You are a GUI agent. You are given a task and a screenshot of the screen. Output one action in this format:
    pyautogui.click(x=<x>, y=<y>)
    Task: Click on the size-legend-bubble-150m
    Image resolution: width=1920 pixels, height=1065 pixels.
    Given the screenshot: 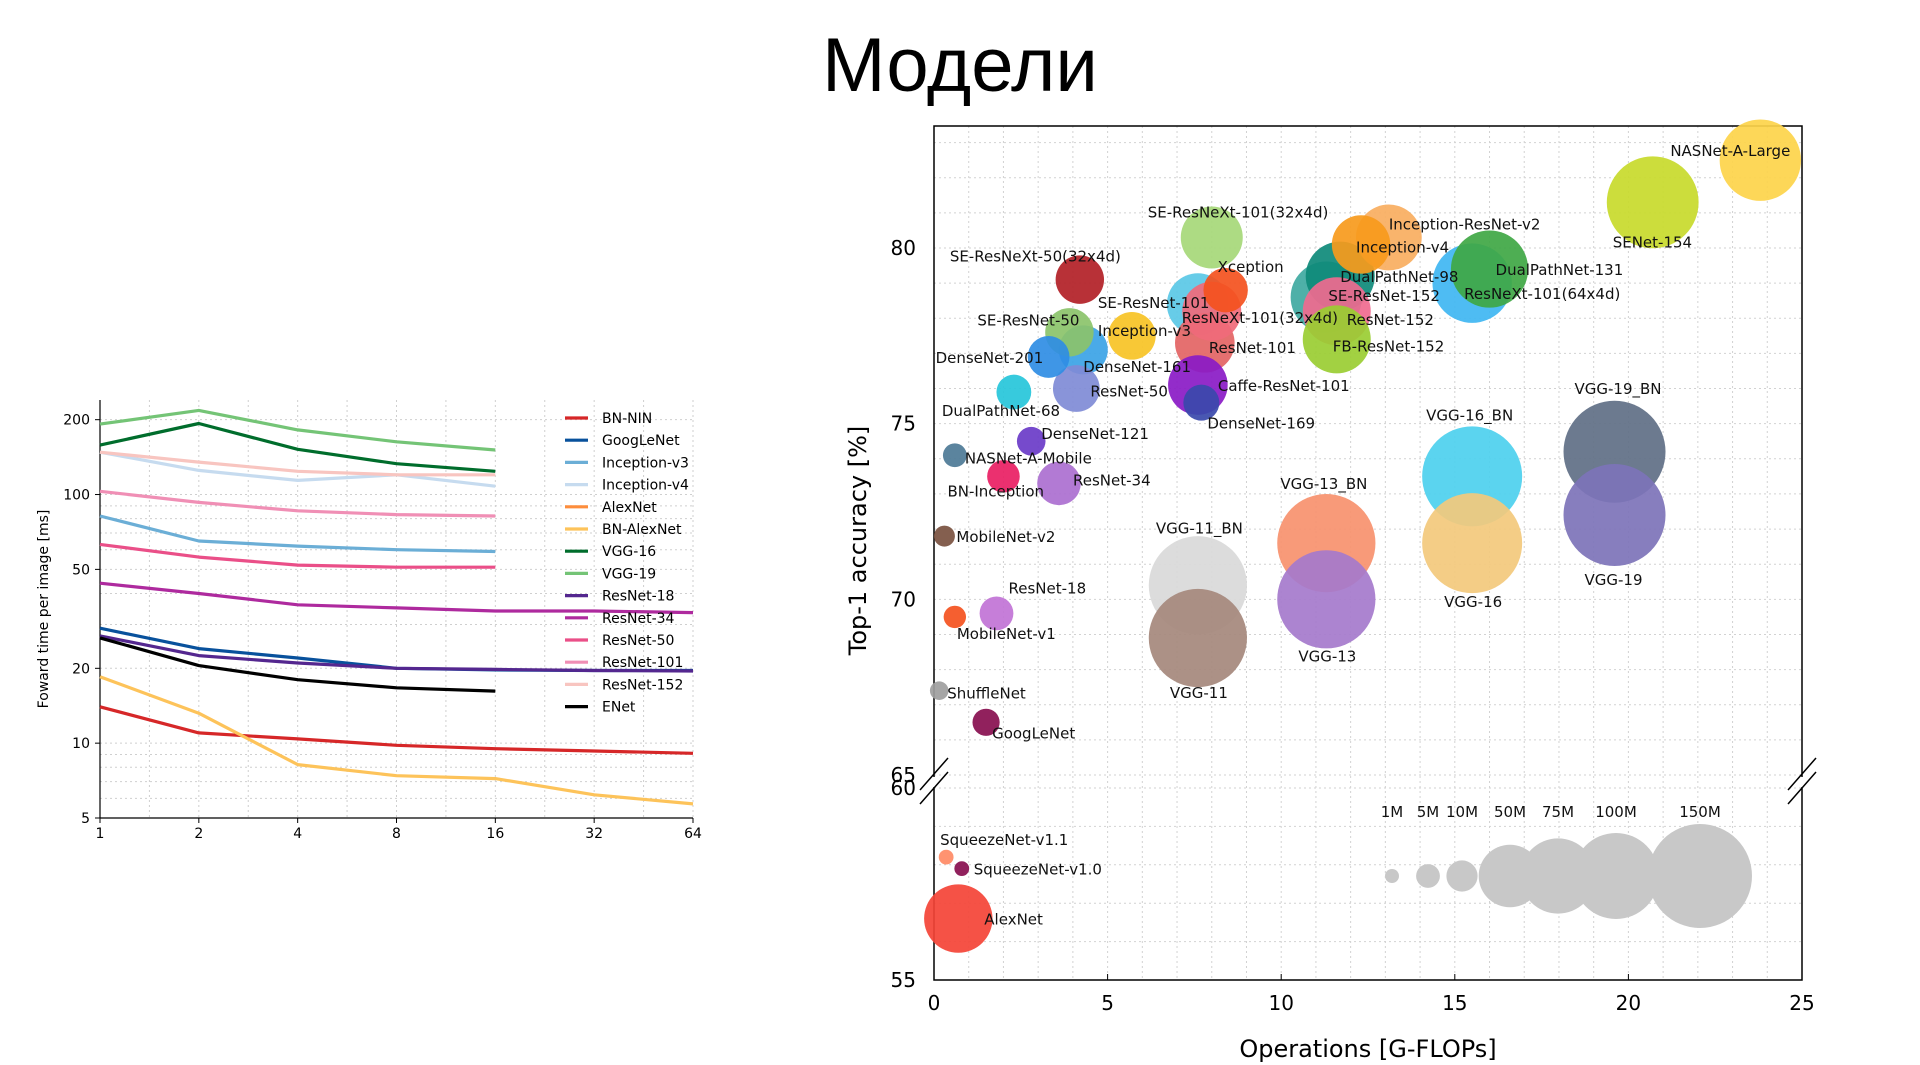 What is the action you would take?
    pyautogui.click(x=1700, y=876)
    